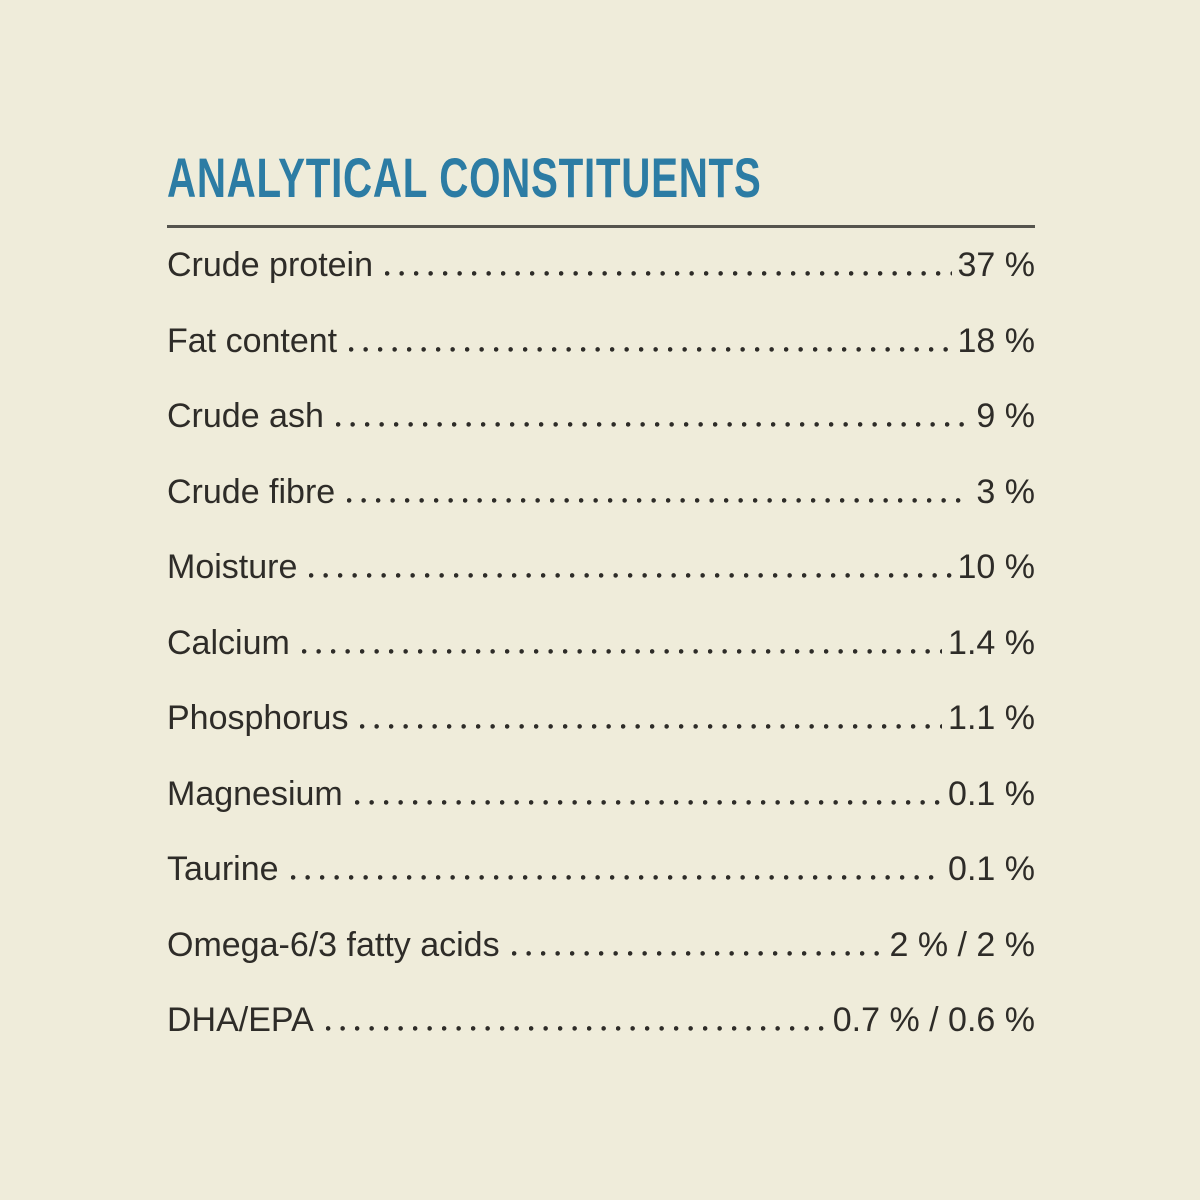  I want to click on row-label: Crude ash, so click(245, 416).